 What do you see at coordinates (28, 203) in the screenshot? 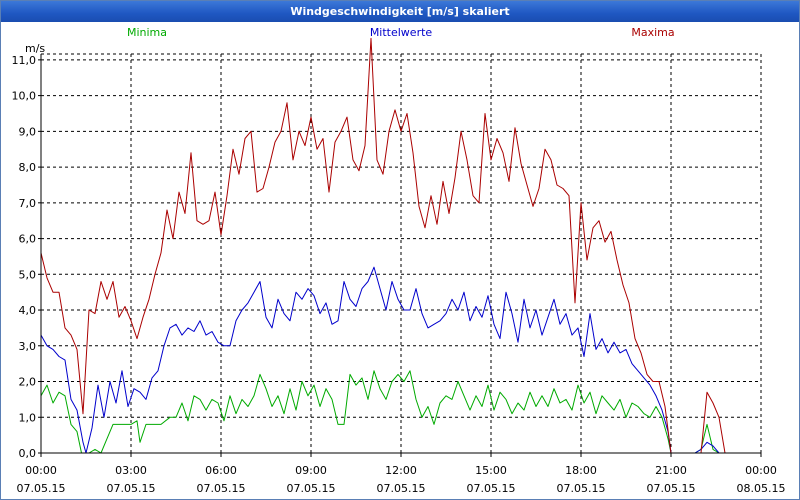
I see `y-tick-label: 7,0` at bounding box center [28, 203].